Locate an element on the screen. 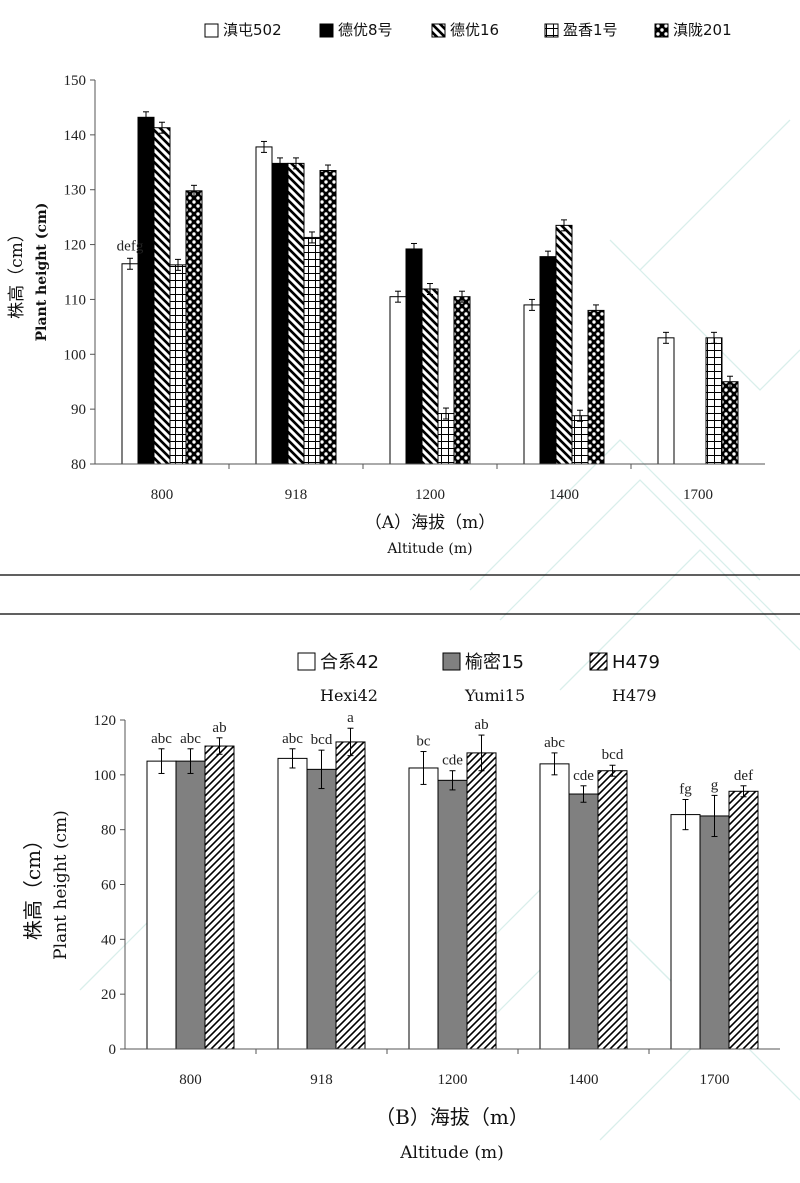  legend-label: H479 is located at coordinates (636, 662).